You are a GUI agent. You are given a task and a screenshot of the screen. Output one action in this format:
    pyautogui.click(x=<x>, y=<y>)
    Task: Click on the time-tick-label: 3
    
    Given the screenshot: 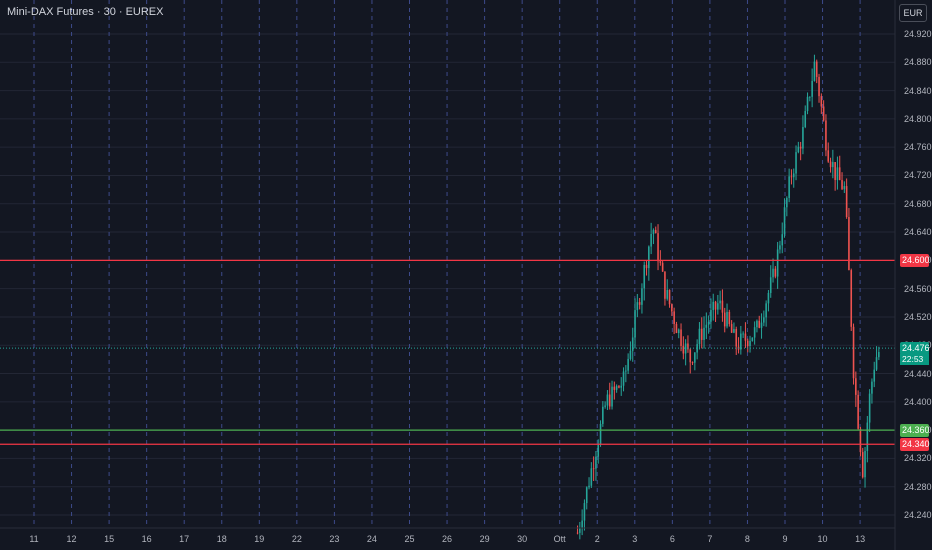 What is the action you would take?
    pyautogui.click(x=635, y=539)
    